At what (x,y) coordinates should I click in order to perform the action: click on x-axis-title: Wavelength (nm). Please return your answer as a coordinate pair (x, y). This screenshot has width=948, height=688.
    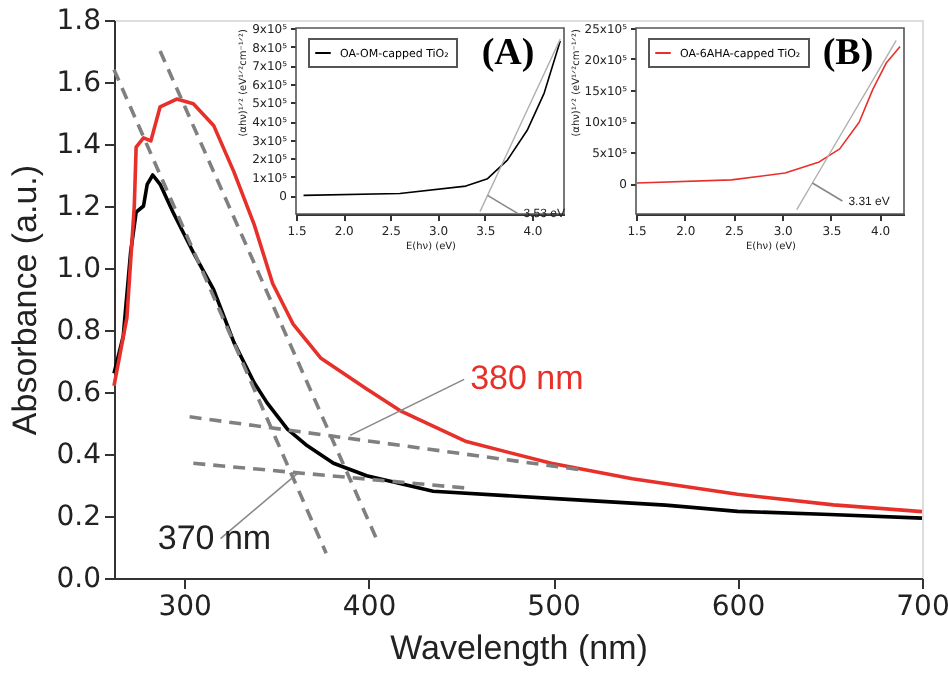
    Looking at the image, I should click on (519, 648).